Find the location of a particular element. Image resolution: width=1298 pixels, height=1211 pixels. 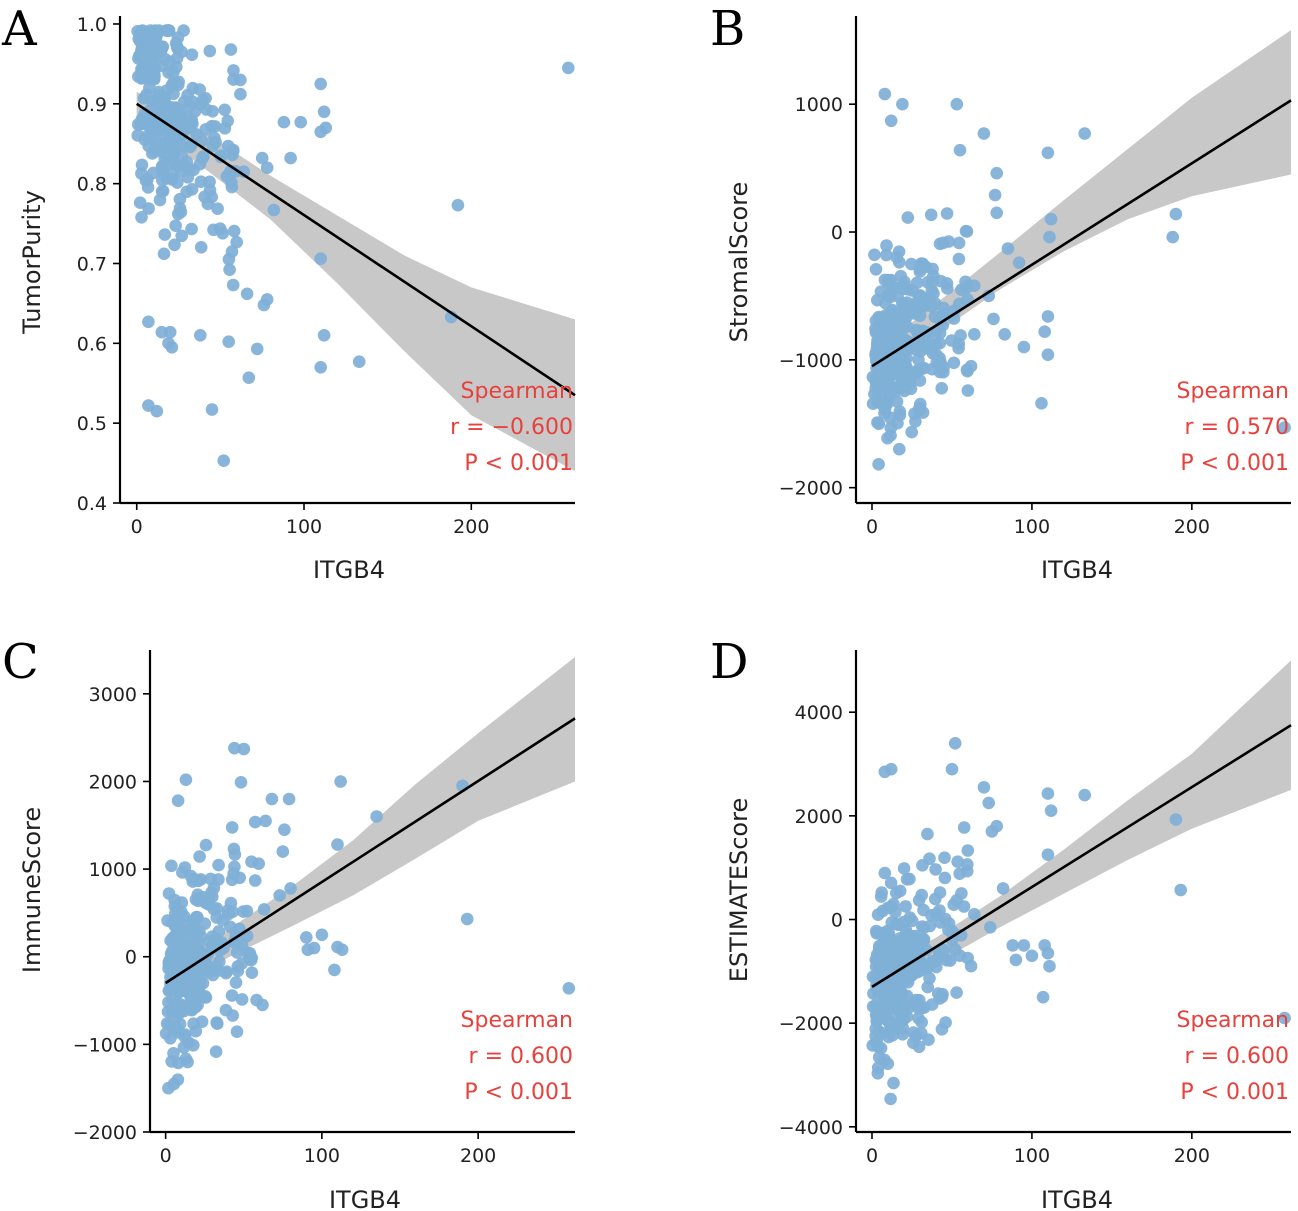

y-tick-label: 1000 is located at coordinates (819, 105).